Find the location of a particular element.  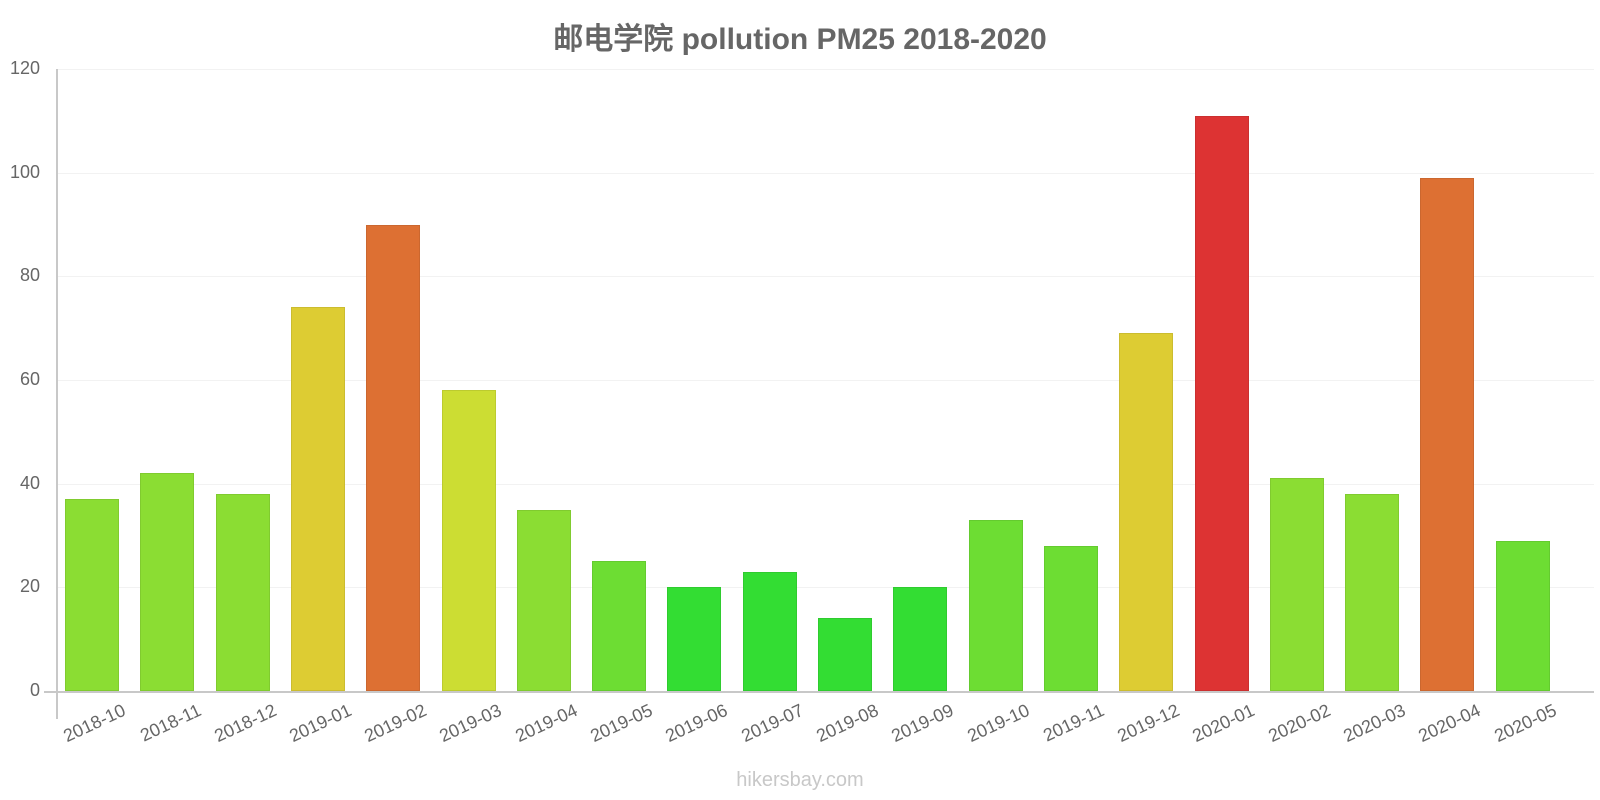

x-tick-label: 2019-03 is located at coordinates (470, 723).